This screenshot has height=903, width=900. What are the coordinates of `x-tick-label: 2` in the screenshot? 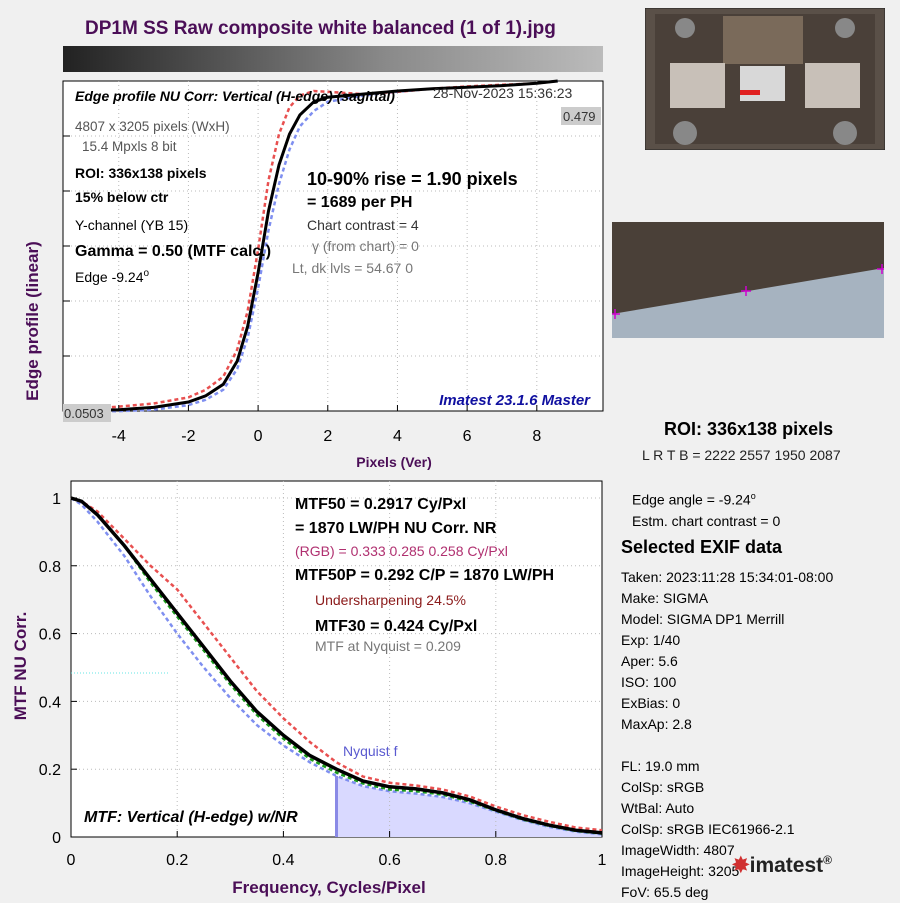 It's located at (327, 436).